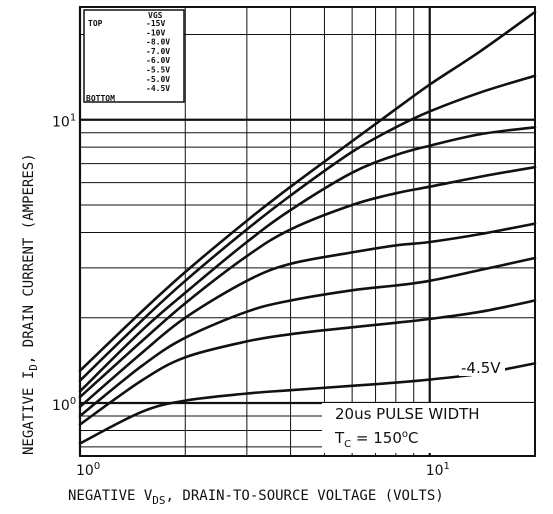 The image size is (553, 514). Describe the element at coordinates (155, 32) in the screenshot. I see `legend-entry: -10V` at that location.